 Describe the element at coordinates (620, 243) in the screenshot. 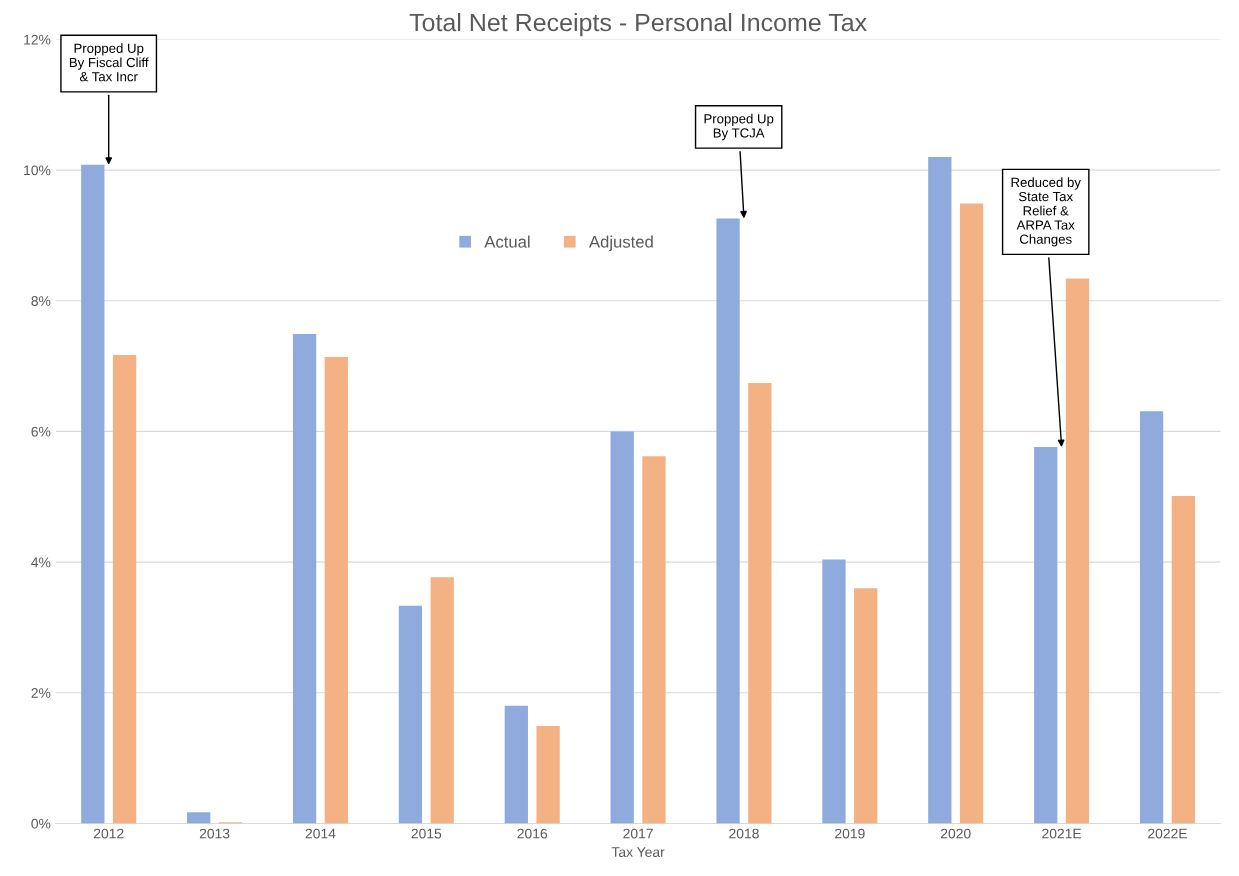

I see `legend-label: Adjusted` at that location.